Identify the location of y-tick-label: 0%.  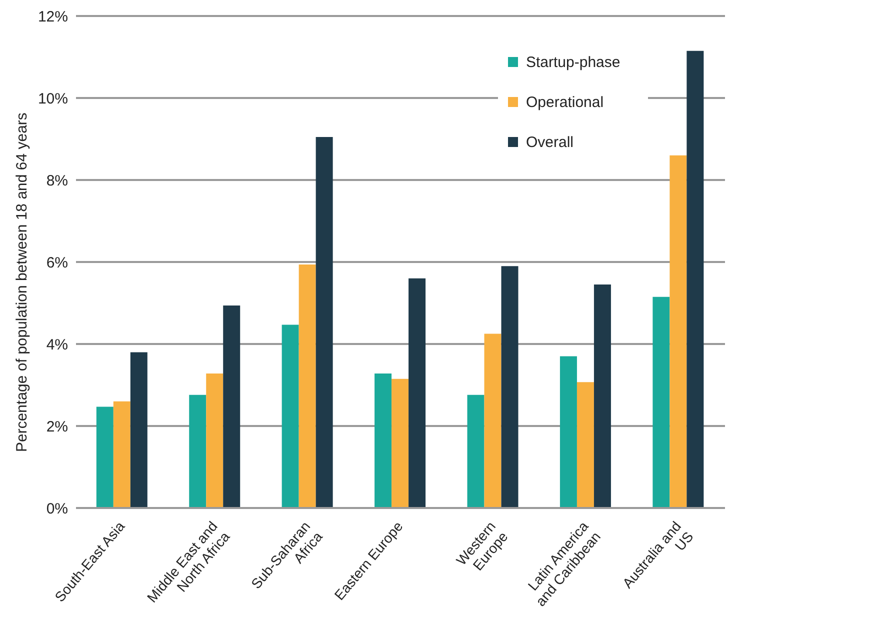
(57, 509).